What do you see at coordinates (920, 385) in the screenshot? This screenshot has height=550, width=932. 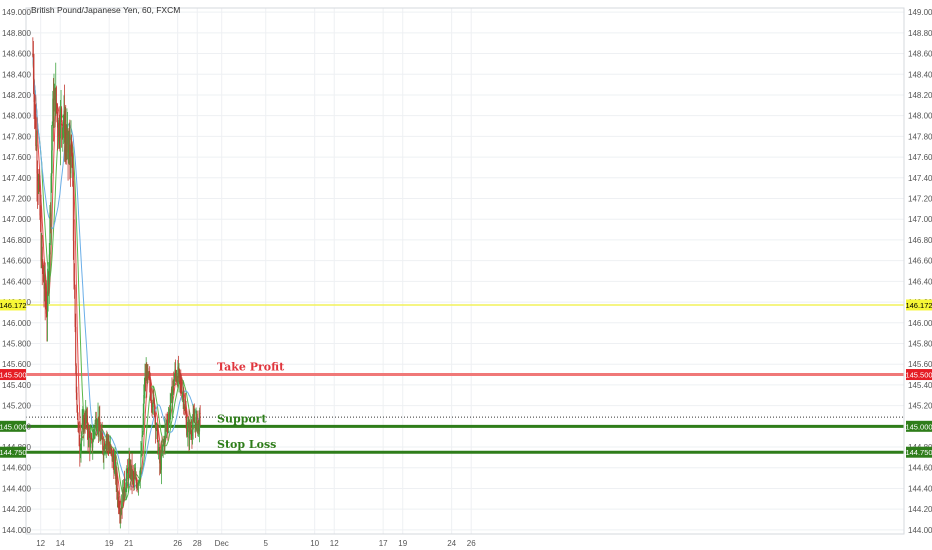 I see `y-tick-label-right: 145.400` at bounding box center [920, 385].